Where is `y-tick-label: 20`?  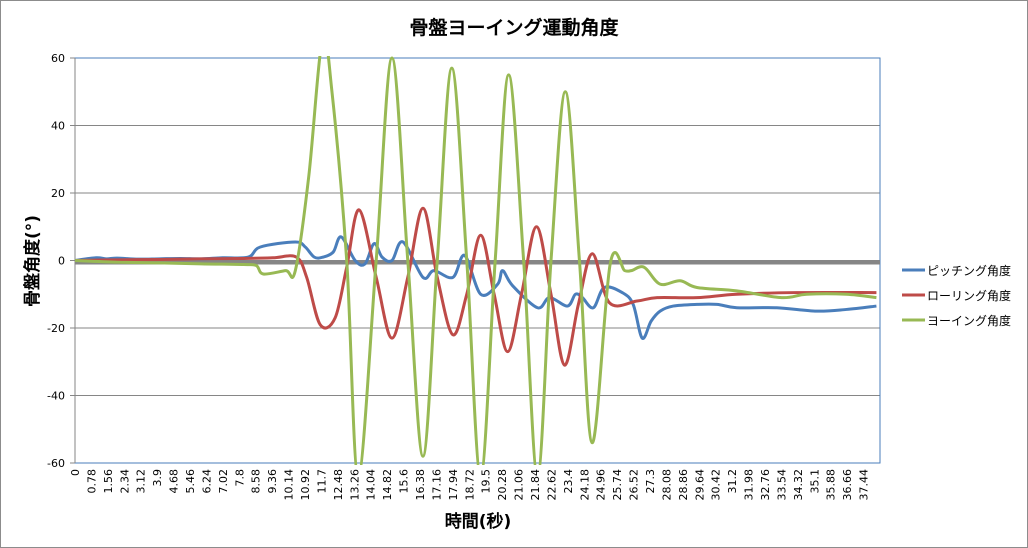 y-tick-label: 20 is located at coordinates (58, 193).